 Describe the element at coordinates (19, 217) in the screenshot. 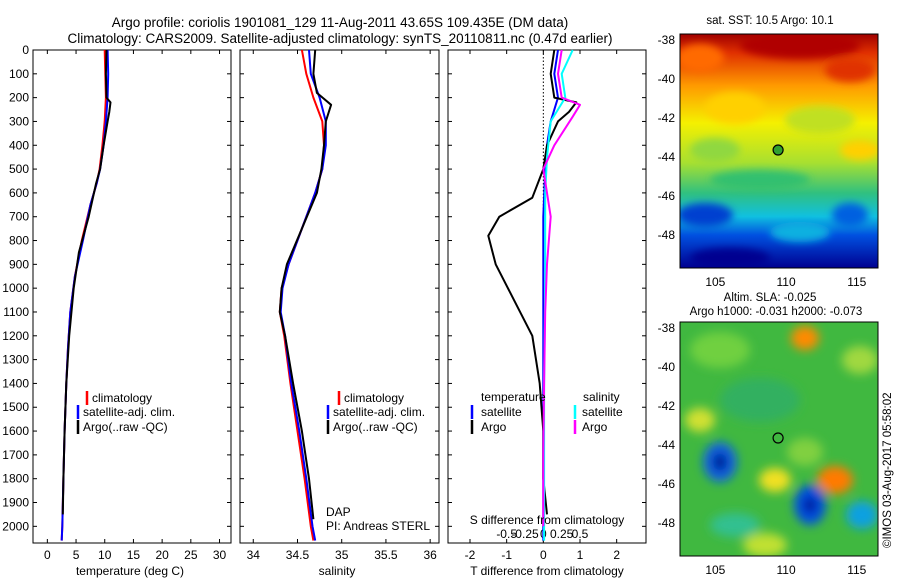

I see `depth-tick-label: 700` at that location.